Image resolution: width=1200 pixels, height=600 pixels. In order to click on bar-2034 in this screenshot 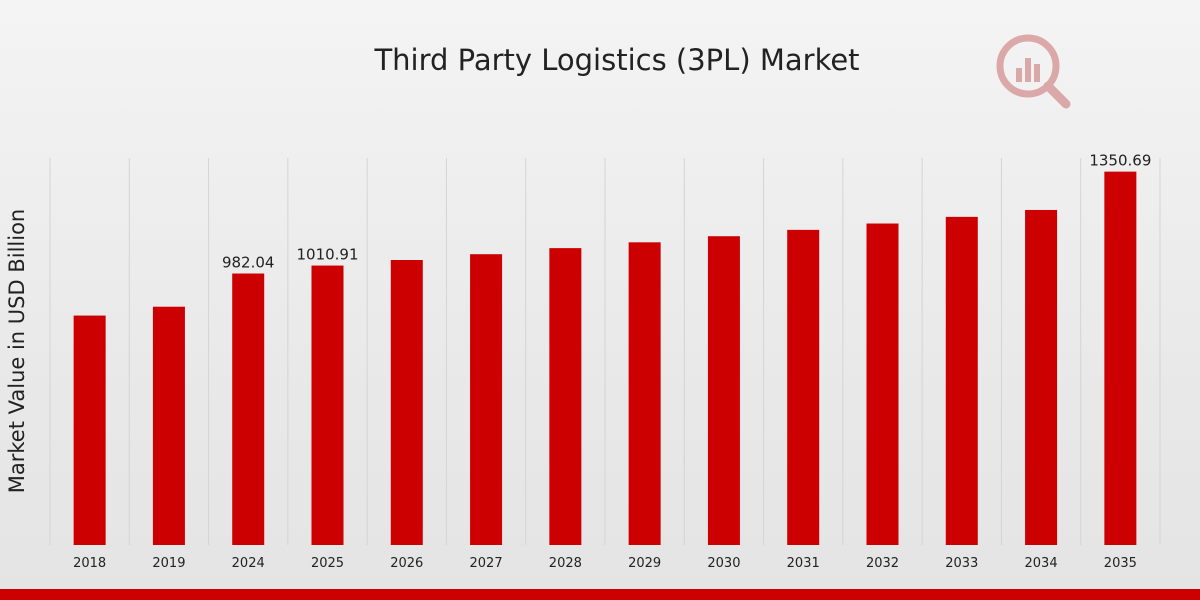, I will do `click(1041, 377)`.